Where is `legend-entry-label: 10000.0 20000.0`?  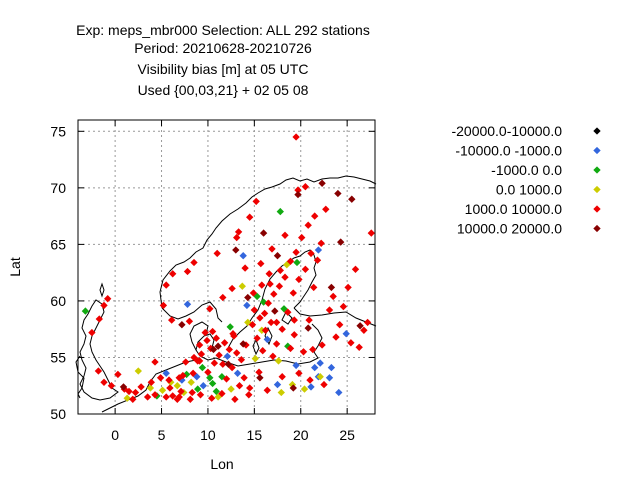 legend-entry-label: 10000.0 20000.0 is located at coordinates (509, 229).